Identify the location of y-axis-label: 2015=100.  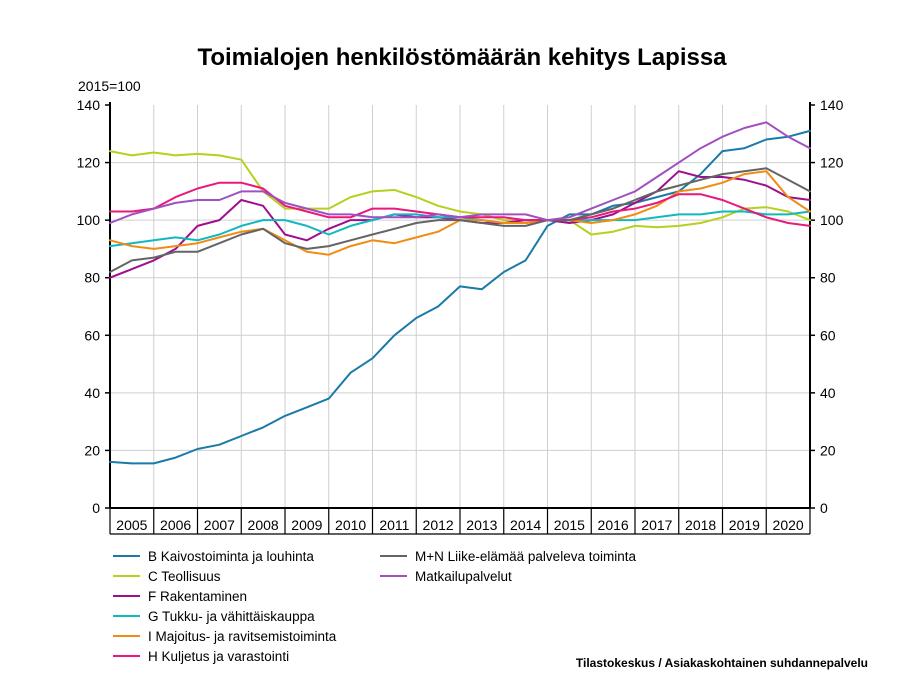
(109, 86).